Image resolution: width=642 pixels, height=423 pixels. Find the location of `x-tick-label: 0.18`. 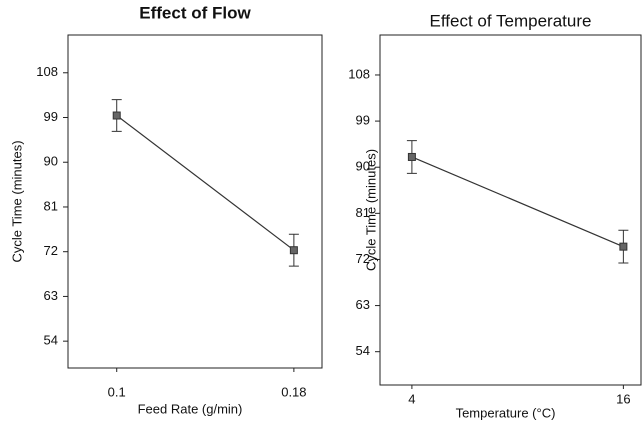

x-tick-label: 0.18 is located at coordinates (293, 391).